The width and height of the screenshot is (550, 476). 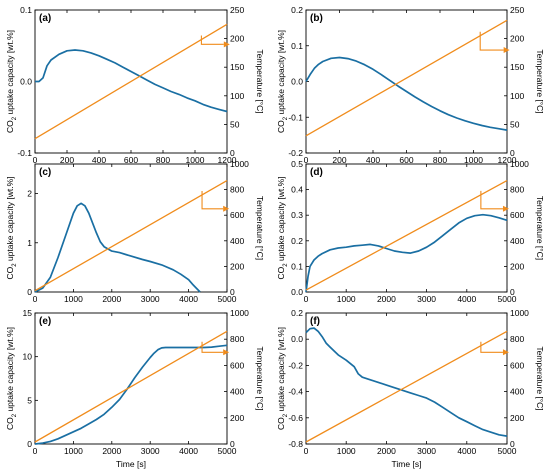 What do you see at coordinates (45, 18) in the screenshot?
I see `panel-label: (a)` at bounding box center [45, 18].